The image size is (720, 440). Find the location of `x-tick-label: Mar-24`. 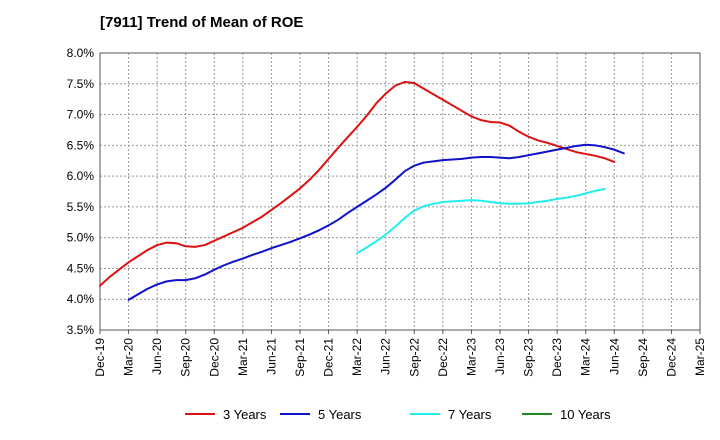

x-tick-label: Mar-24 is located at coordinates (586, 357).